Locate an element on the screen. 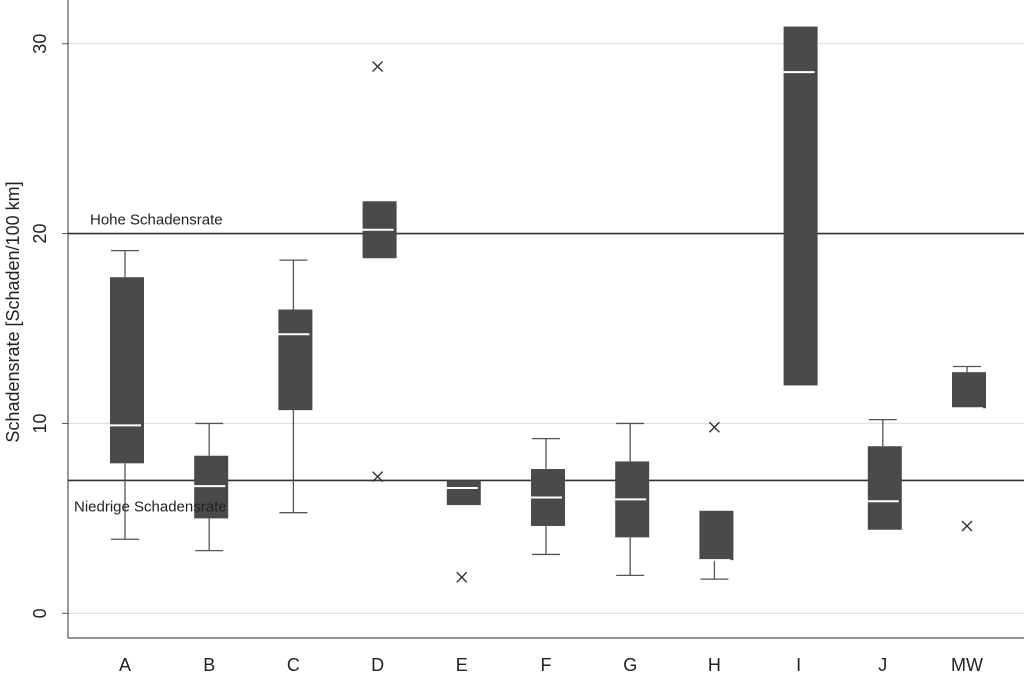  x-tick-label: D is located at coordinates (377, 664).